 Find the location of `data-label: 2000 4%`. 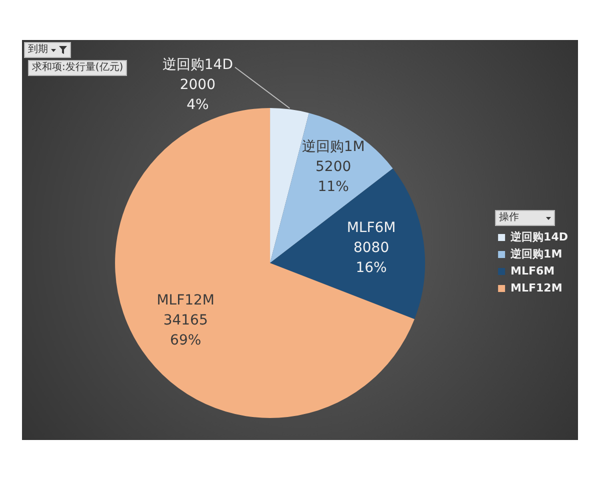

data-label: 2000 4% is located at coordinates (198, 94).